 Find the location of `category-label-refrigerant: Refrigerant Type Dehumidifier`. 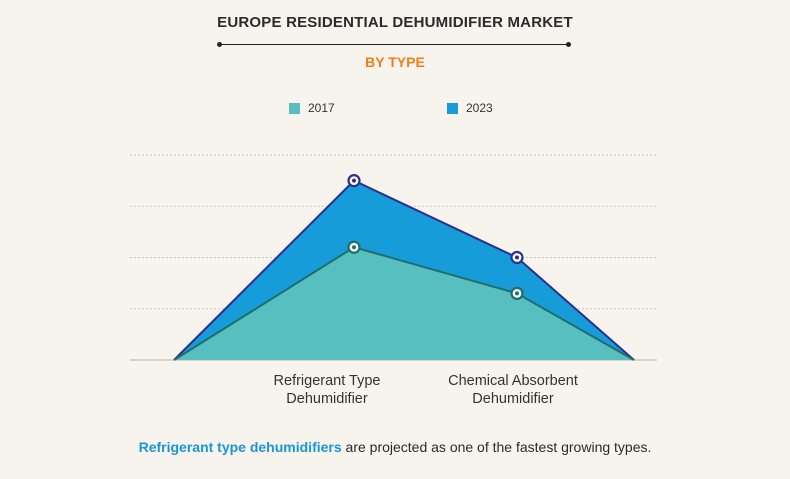

category-label-refrigerant: Refrigerant Type Dehumidifier is located at coordinates (327, 390).